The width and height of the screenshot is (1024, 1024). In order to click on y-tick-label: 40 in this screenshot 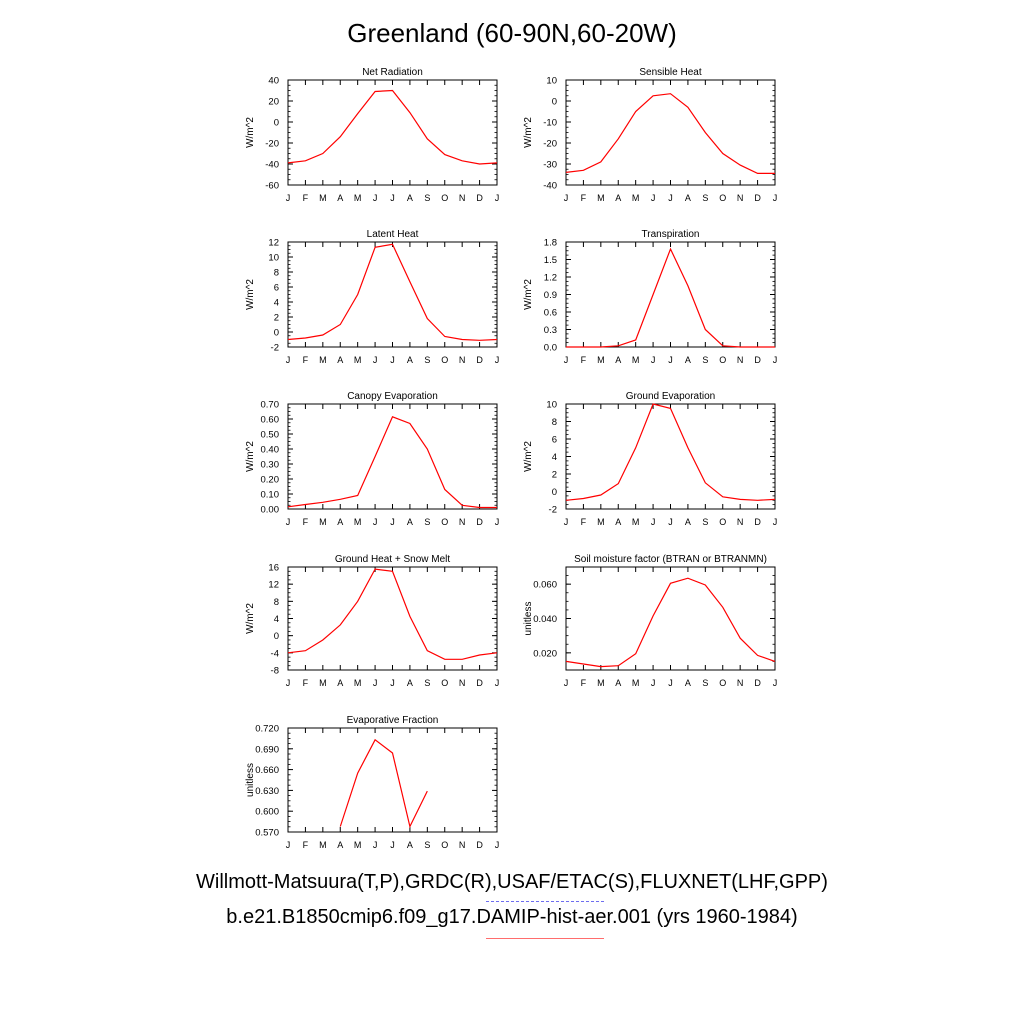, I will do `click(273, 81)`.